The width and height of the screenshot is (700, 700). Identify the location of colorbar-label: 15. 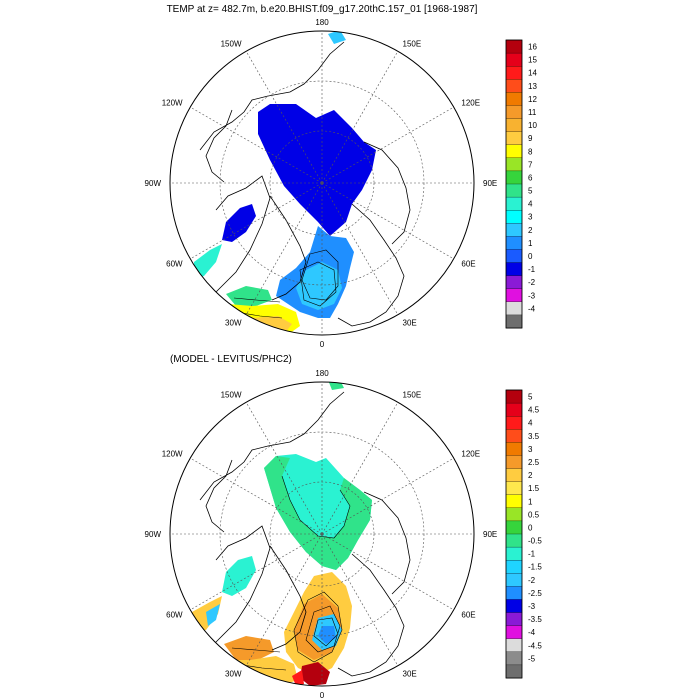
(532, 60).